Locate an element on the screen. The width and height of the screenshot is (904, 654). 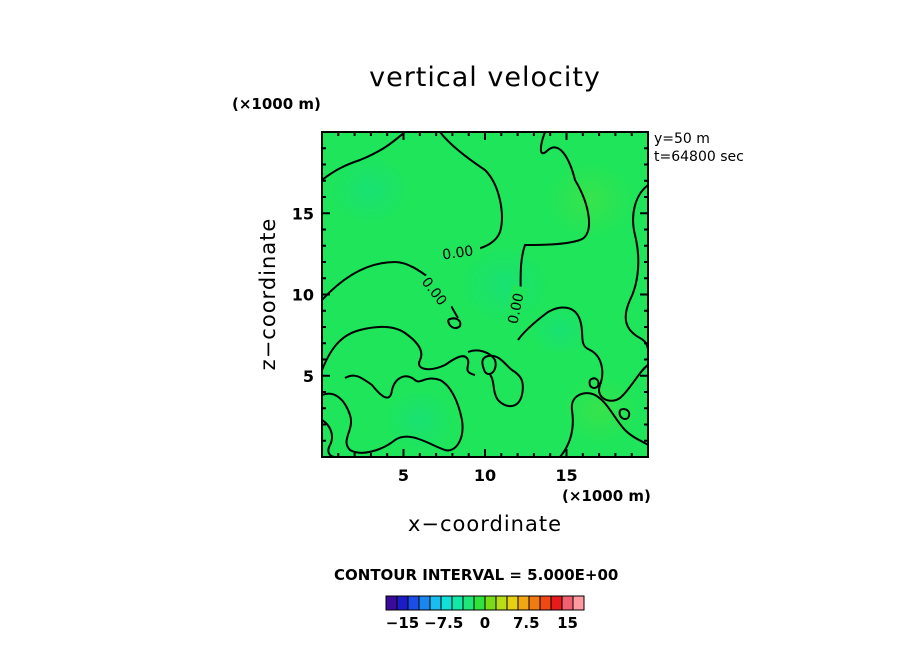
chart-title: vertical velocity is located at coordinates (485, 77).